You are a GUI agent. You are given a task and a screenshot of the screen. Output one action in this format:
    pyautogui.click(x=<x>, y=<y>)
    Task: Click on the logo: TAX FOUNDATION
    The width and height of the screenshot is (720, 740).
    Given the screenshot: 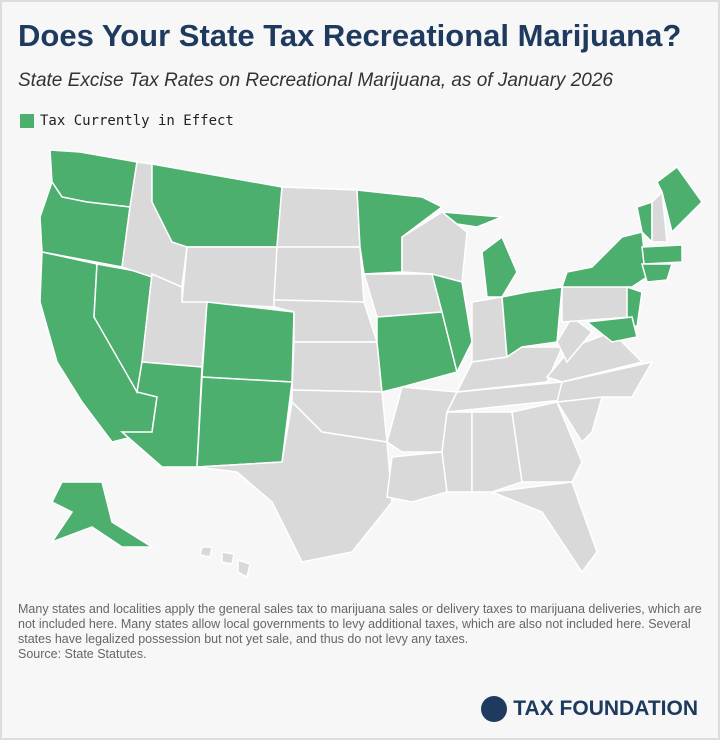 What is the action you would take?
    pyautogui.click(x=589, y=709)
    